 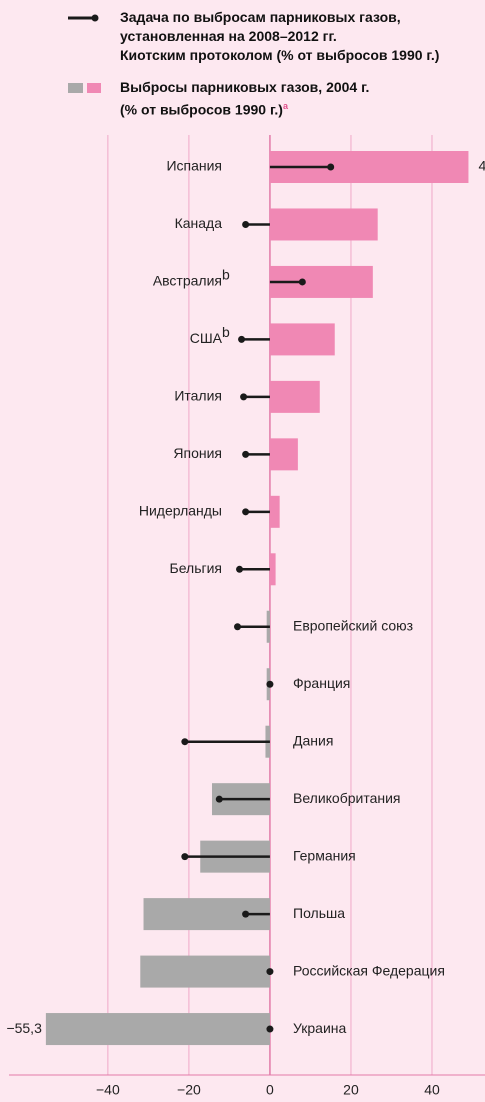 What do you see at coordinates (351, 1090) in the screenshot?
I see `x-tick-label: 20` at bounding box center [351, 1090].